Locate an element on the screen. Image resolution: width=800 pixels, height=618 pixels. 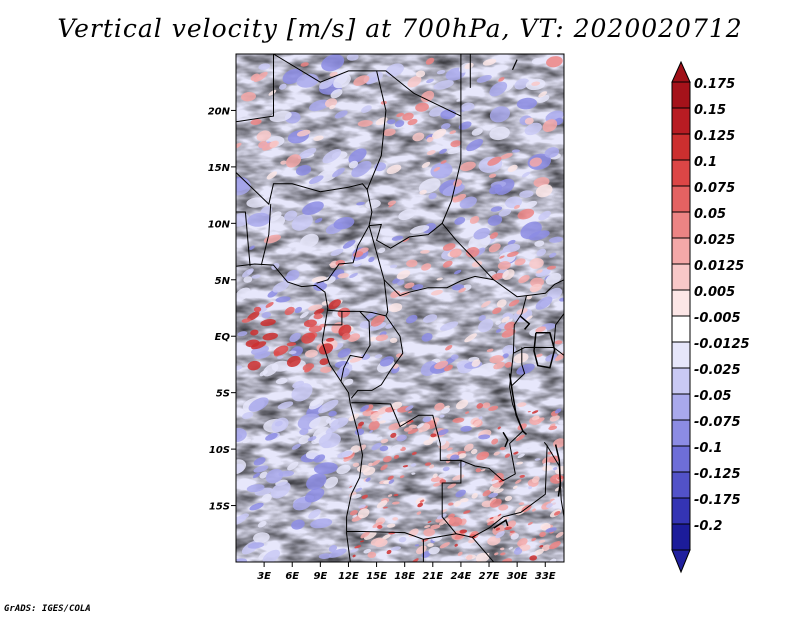
colorbar-label: -0.025 is located at coordinates (717, 370).